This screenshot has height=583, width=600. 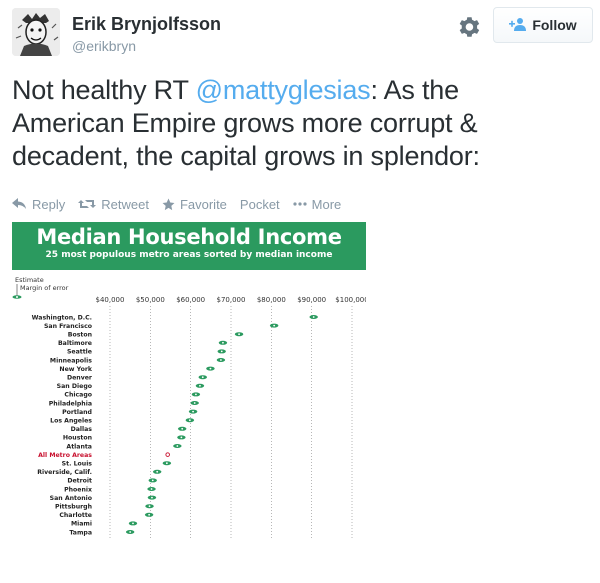 What do you see at coordinates (150, 300) in the screenshot?
I see `x-tick-label-1: $50,000` at bounding box center [150, 300].